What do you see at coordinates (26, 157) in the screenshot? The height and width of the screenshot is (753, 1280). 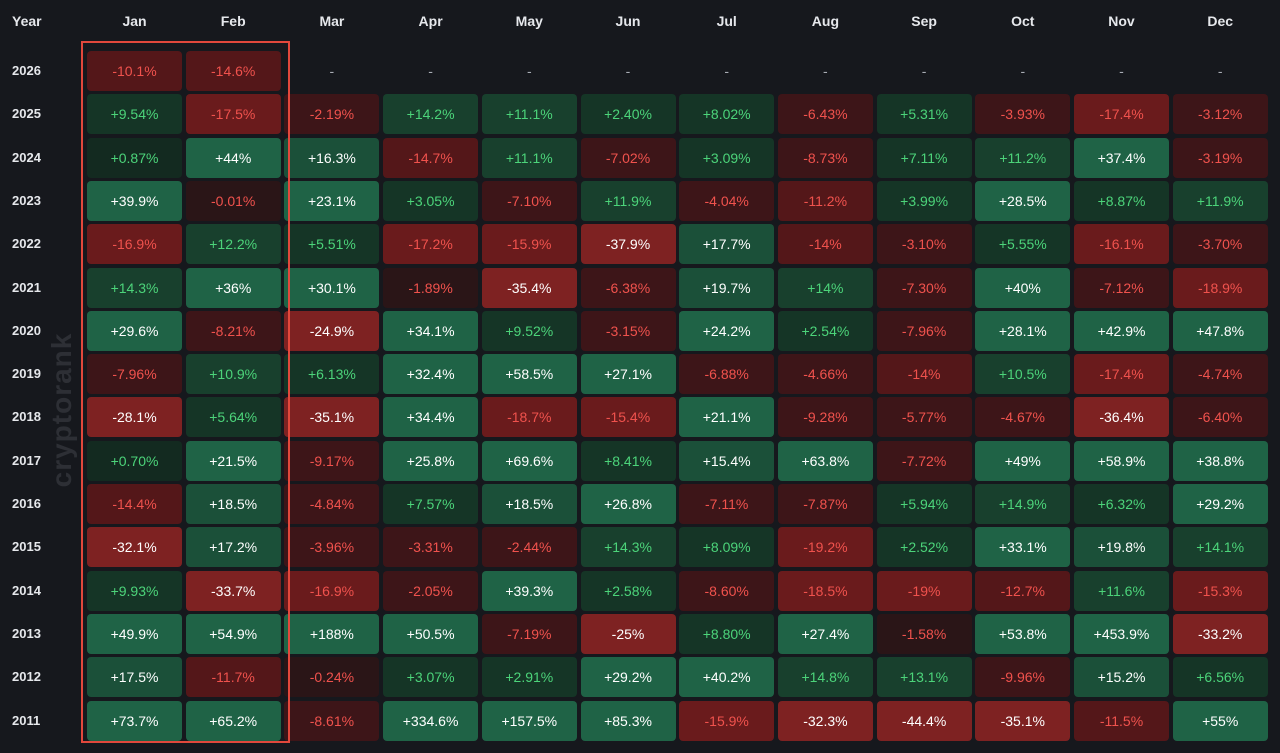 I see `year-label-2024: 2024` at bounding box center [26, 157].